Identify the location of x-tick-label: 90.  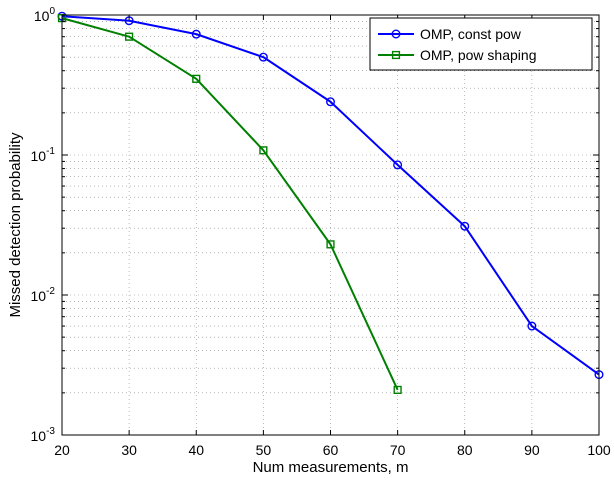
(532, 450).